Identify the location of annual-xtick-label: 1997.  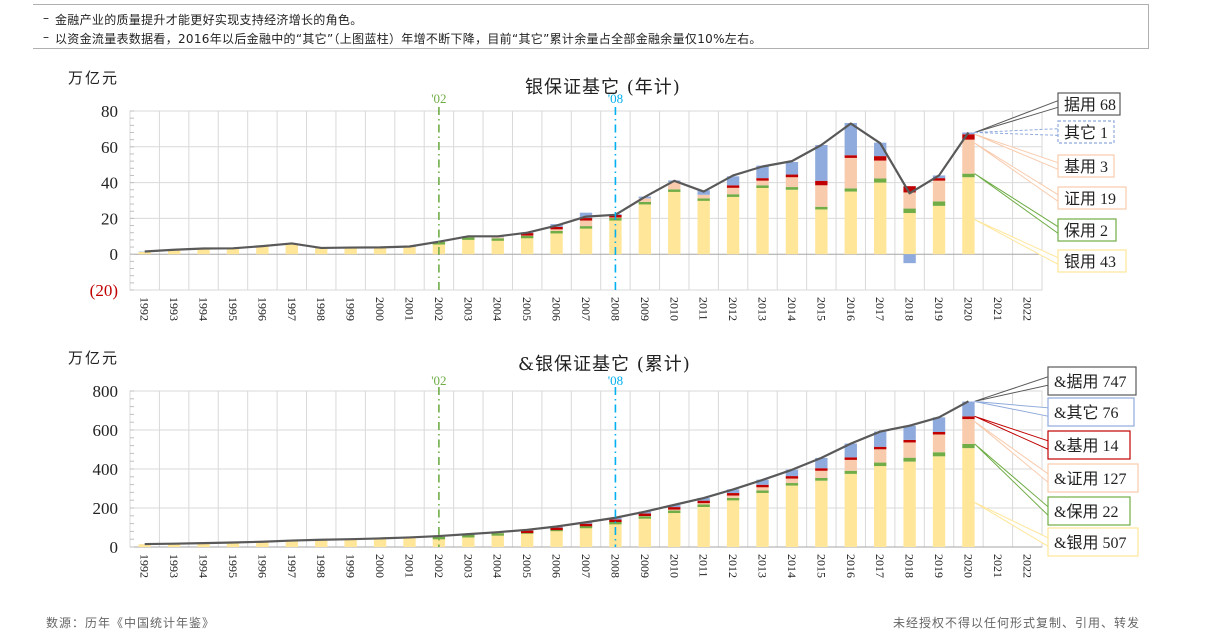
(292, 309).